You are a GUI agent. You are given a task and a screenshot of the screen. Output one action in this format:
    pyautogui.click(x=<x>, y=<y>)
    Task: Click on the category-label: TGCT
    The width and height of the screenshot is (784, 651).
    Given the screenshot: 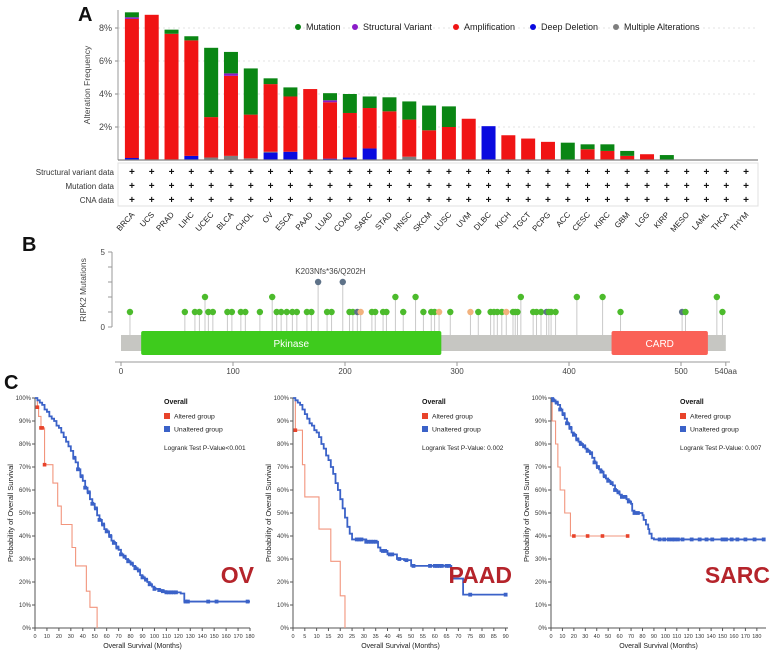 What is the action you would take?
    pyautogui.click(x=521, y=221)
    